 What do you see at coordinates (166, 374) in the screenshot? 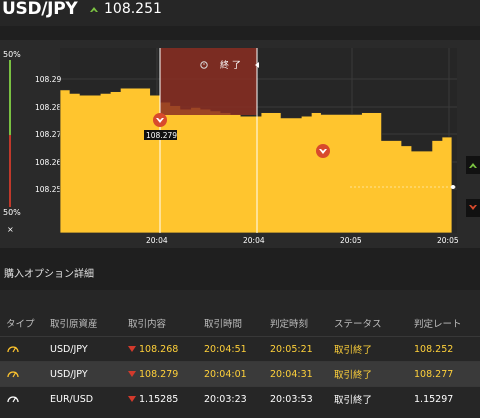
I see `rate-cell: 108.279` at bounding box center [166, 374].